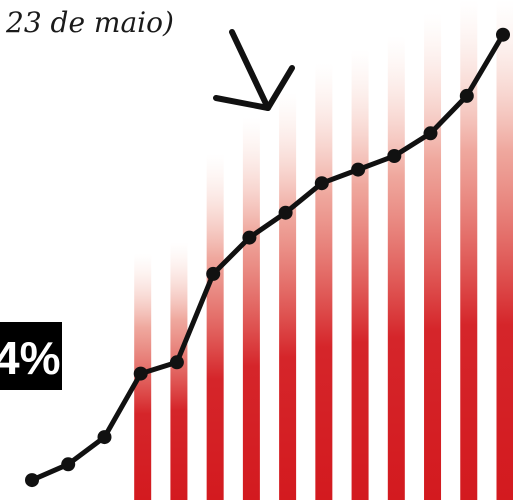 The height and width of the screenshot is (500, 513). I want to click on percent-label-bg, so click(31, 356).